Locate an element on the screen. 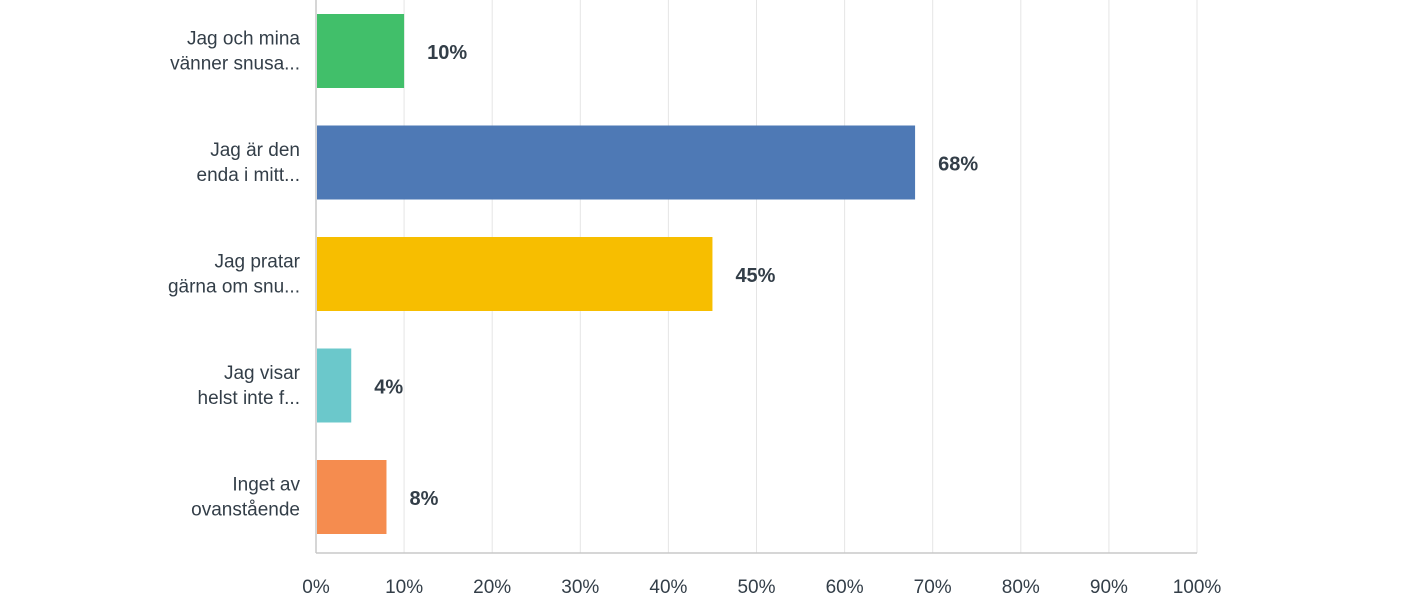  data-label: 45% is located at coordinates (755, 276).